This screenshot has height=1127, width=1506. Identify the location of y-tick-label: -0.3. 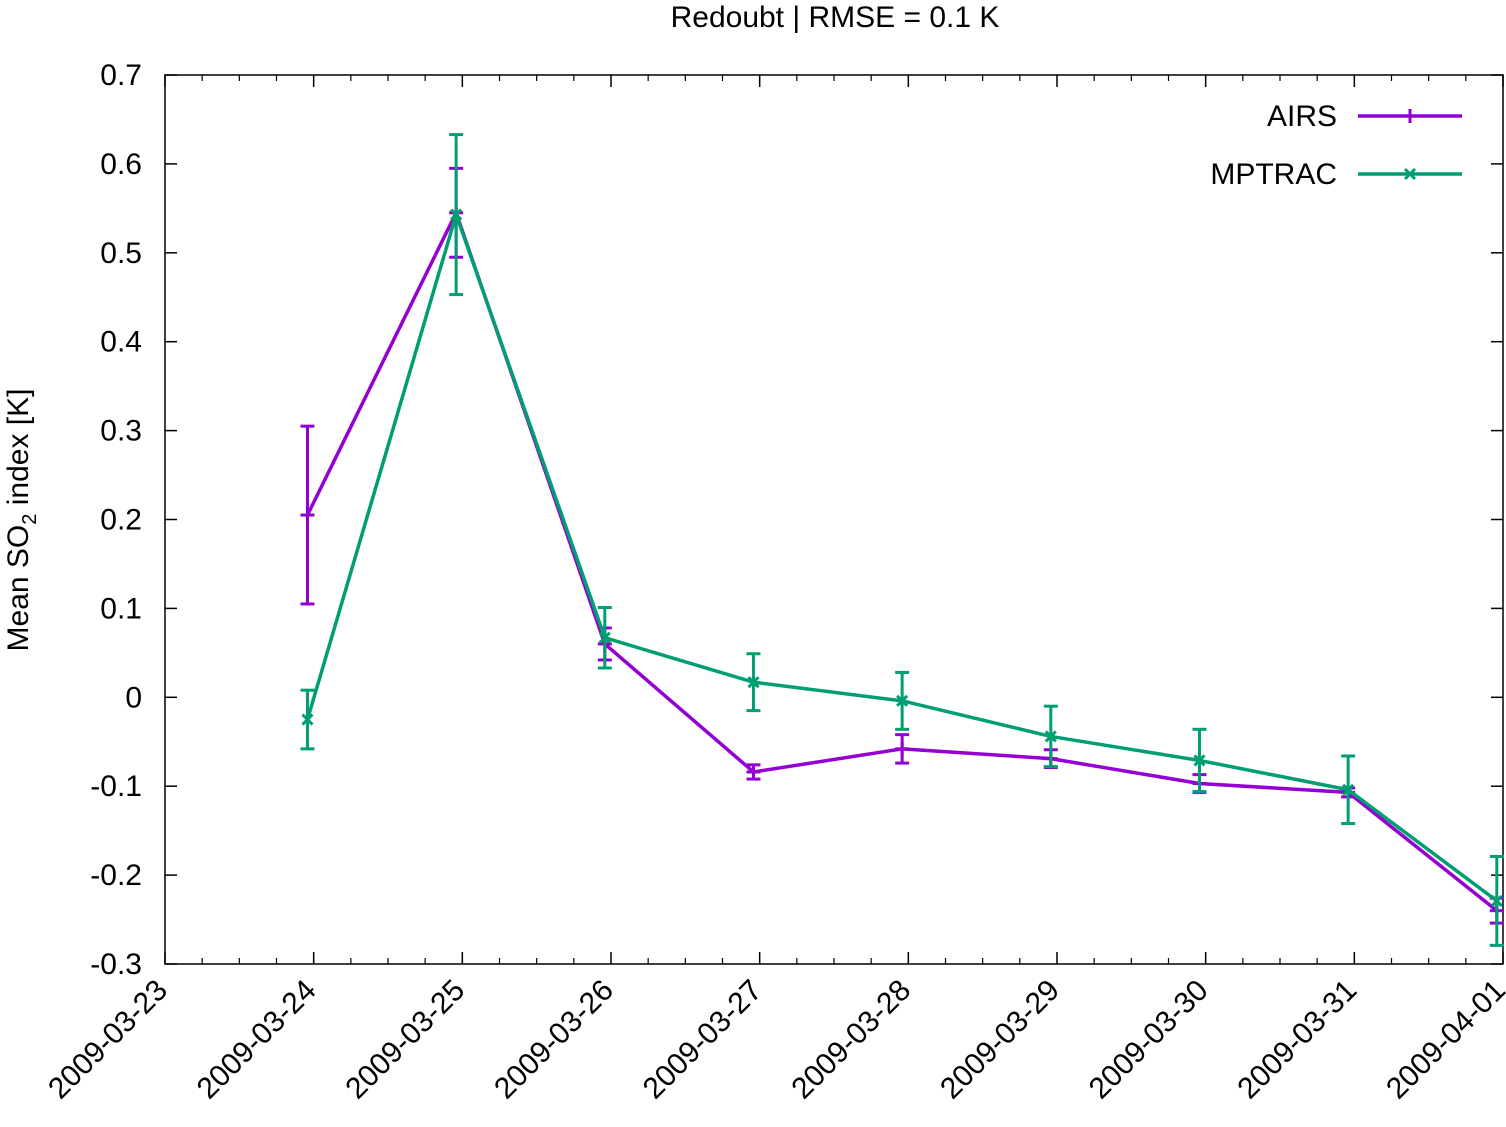
(116, 964).